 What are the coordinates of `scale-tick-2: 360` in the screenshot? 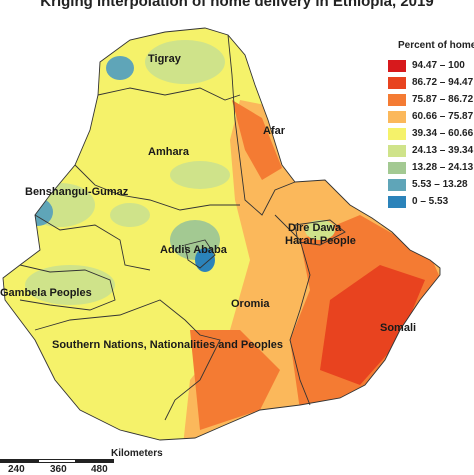 It's located at (58, 469).